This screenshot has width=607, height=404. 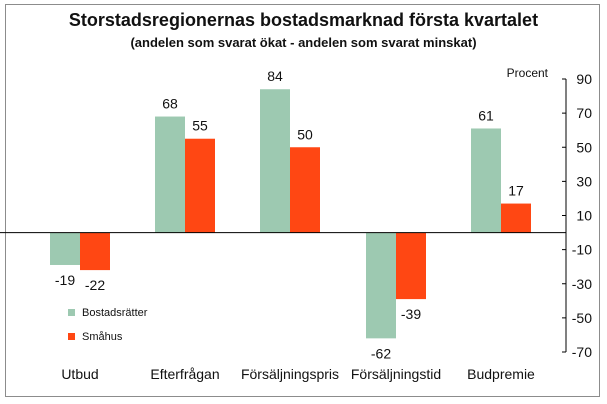 I want to click on category-label: Försäljningspris, so click(x=290, y=374).